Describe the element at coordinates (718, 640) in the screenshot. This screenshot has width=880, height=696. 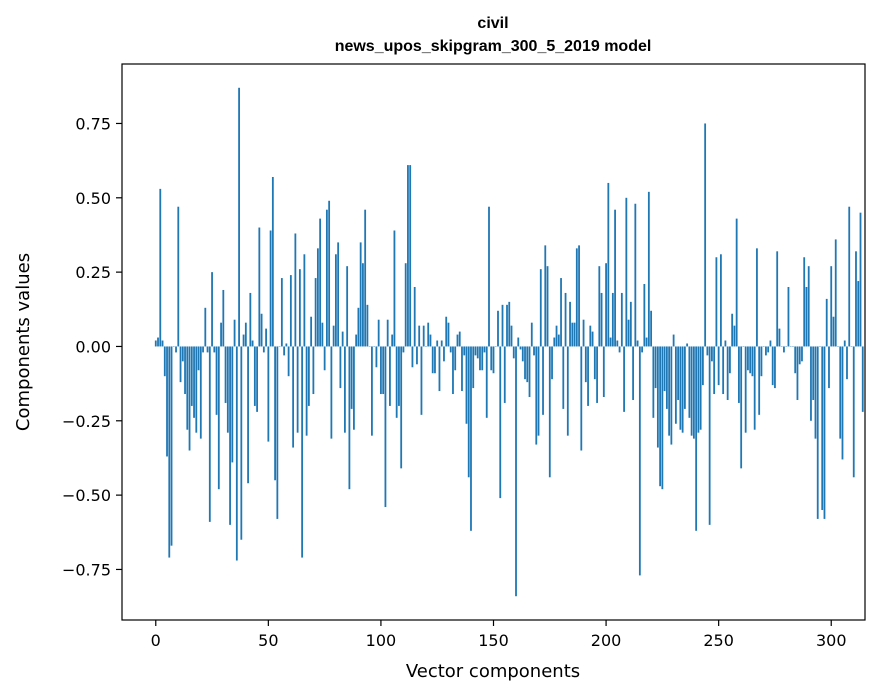
I see `x-tick-label-250: 250` at that location.